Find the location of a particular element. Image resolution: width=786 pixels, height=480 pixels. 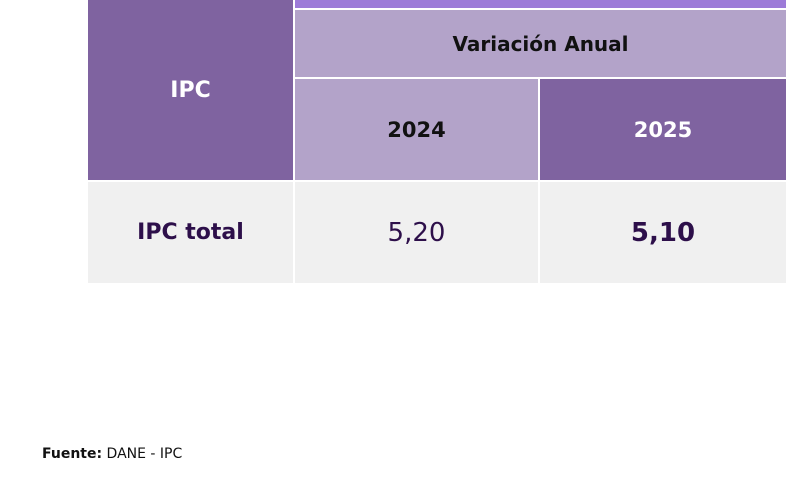

row-label-header: IPC is located at coordinates (190, 90).